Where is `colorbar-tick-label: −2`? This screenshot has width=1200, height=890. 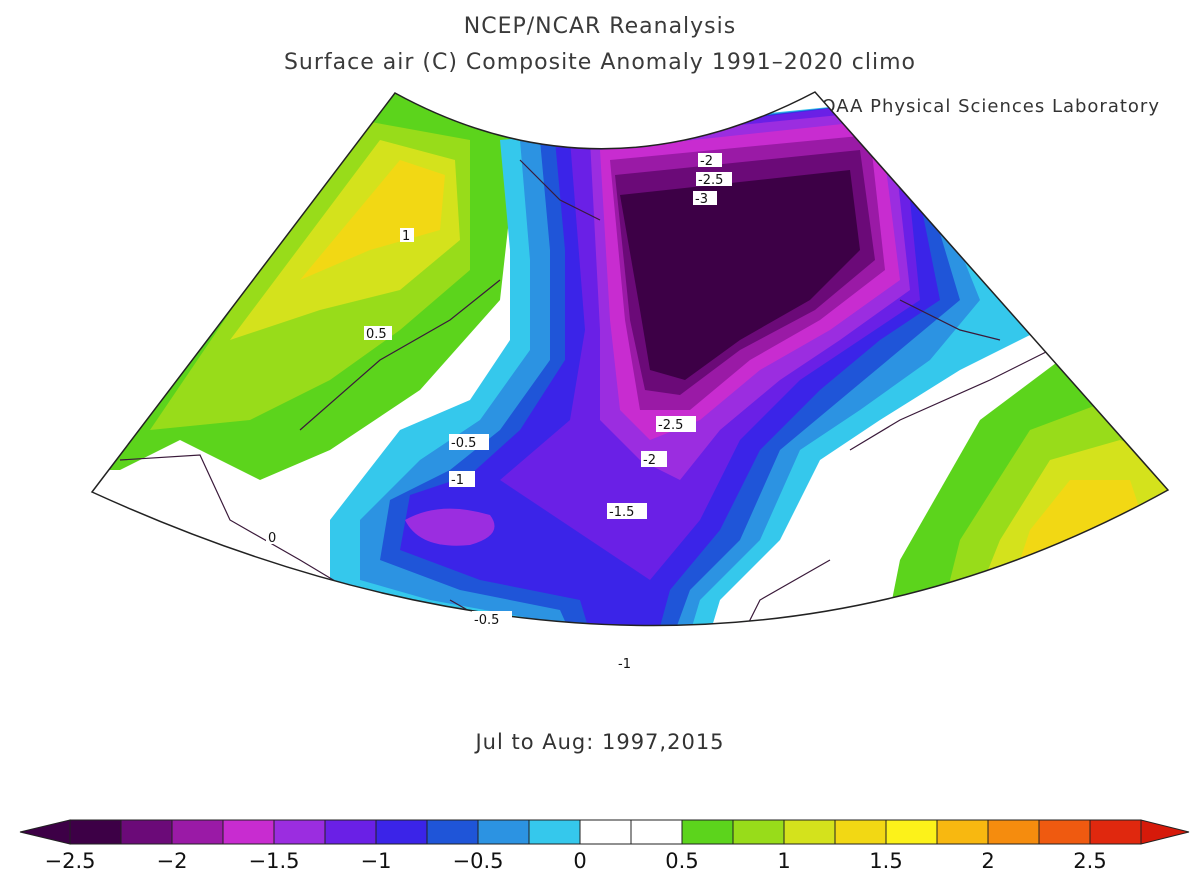 colorbar-tick-label: −2 is located at coordinates (172, 861).